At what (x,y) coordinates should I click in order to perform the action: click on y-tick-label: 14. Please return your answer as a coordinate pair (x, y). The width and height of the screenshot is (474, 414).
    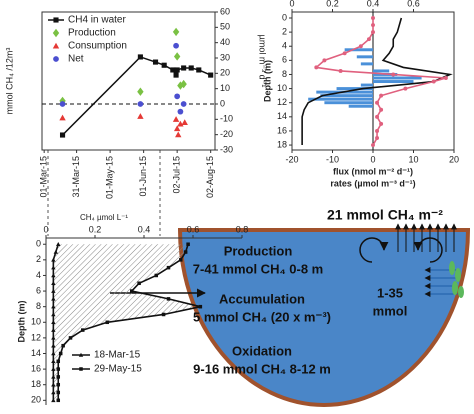
    Looking at the image, I should click on (36, 353).